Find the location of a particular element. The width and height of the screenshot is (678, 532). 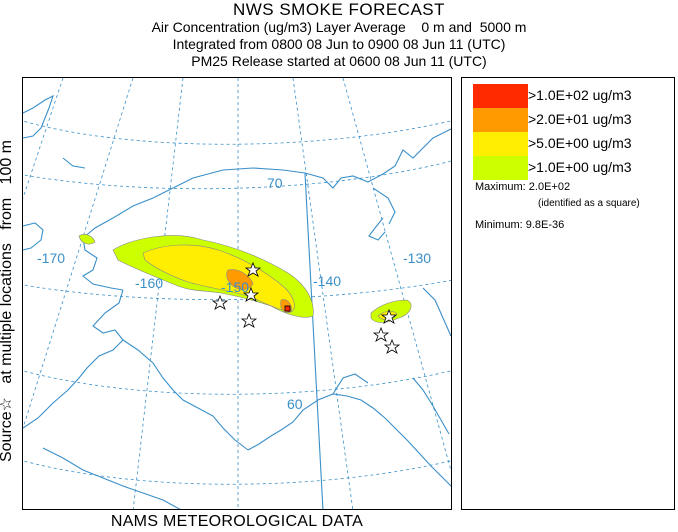

legend-row: >1.0E+00 ug/m3 is located at coordinates (573, 168).